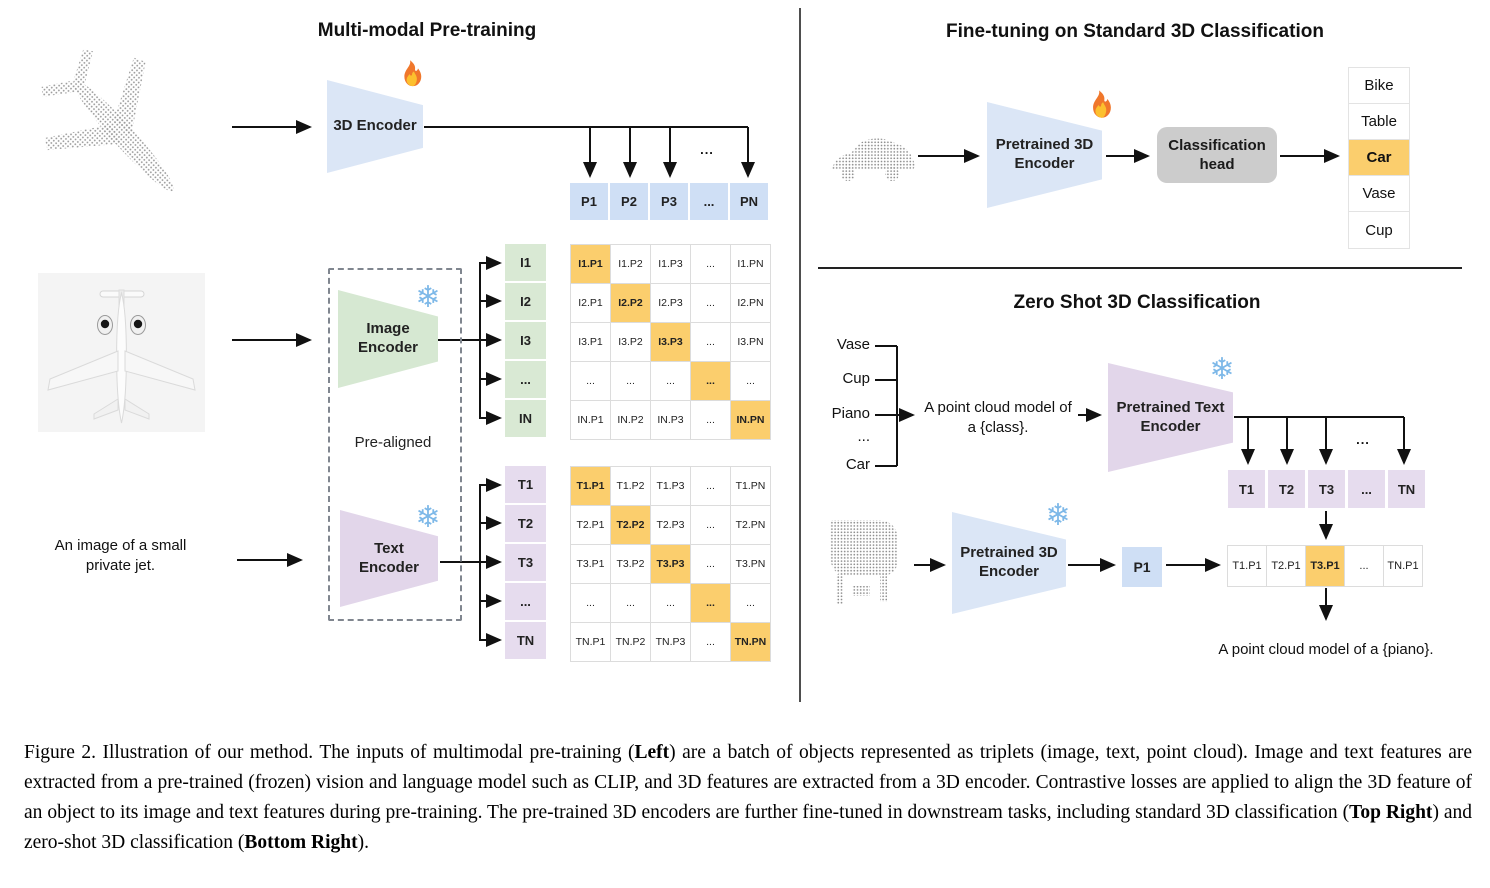 Image resolution: width=1490 pixels, height=888 pixels. I want to click on similarity-matrix-cell: TN.P1, so click(590, 642).